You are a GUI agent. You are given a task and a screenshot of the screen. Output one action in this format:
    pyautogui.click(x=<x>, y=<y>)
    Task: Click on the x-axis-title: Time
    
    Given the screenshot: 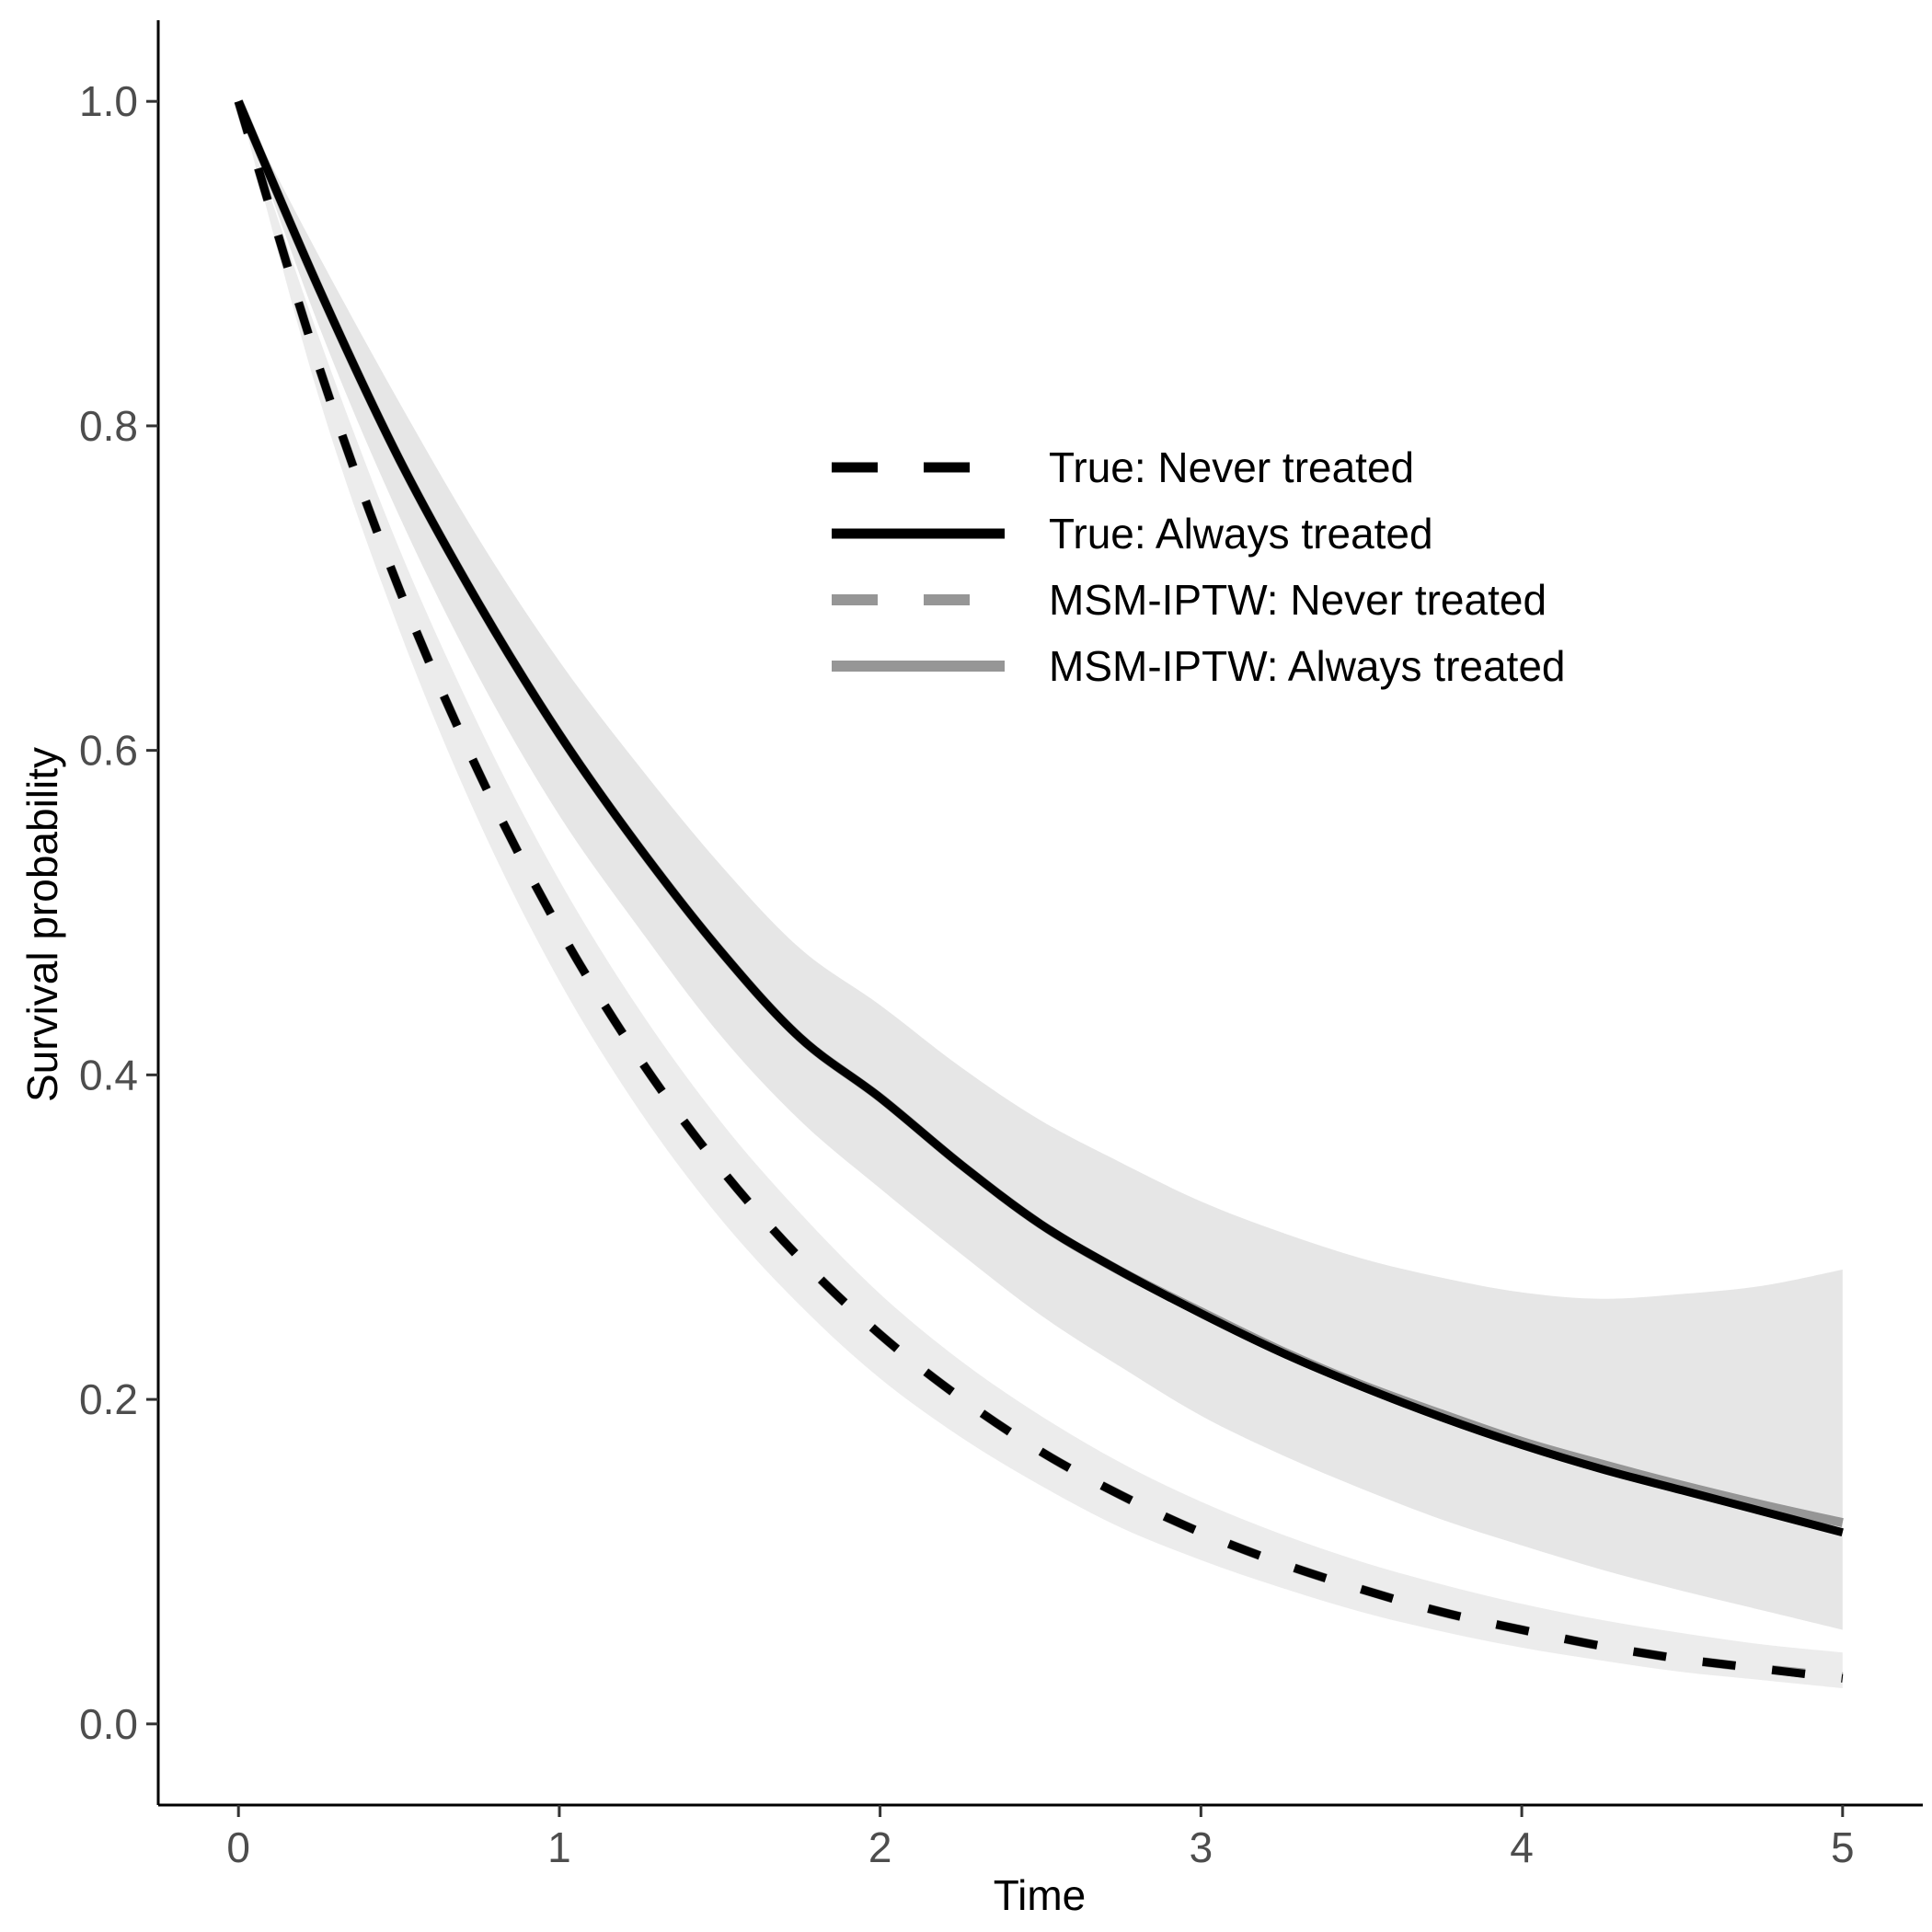 What is the action you would take?
    pyautogui.click(x=1040, y=1895)
    